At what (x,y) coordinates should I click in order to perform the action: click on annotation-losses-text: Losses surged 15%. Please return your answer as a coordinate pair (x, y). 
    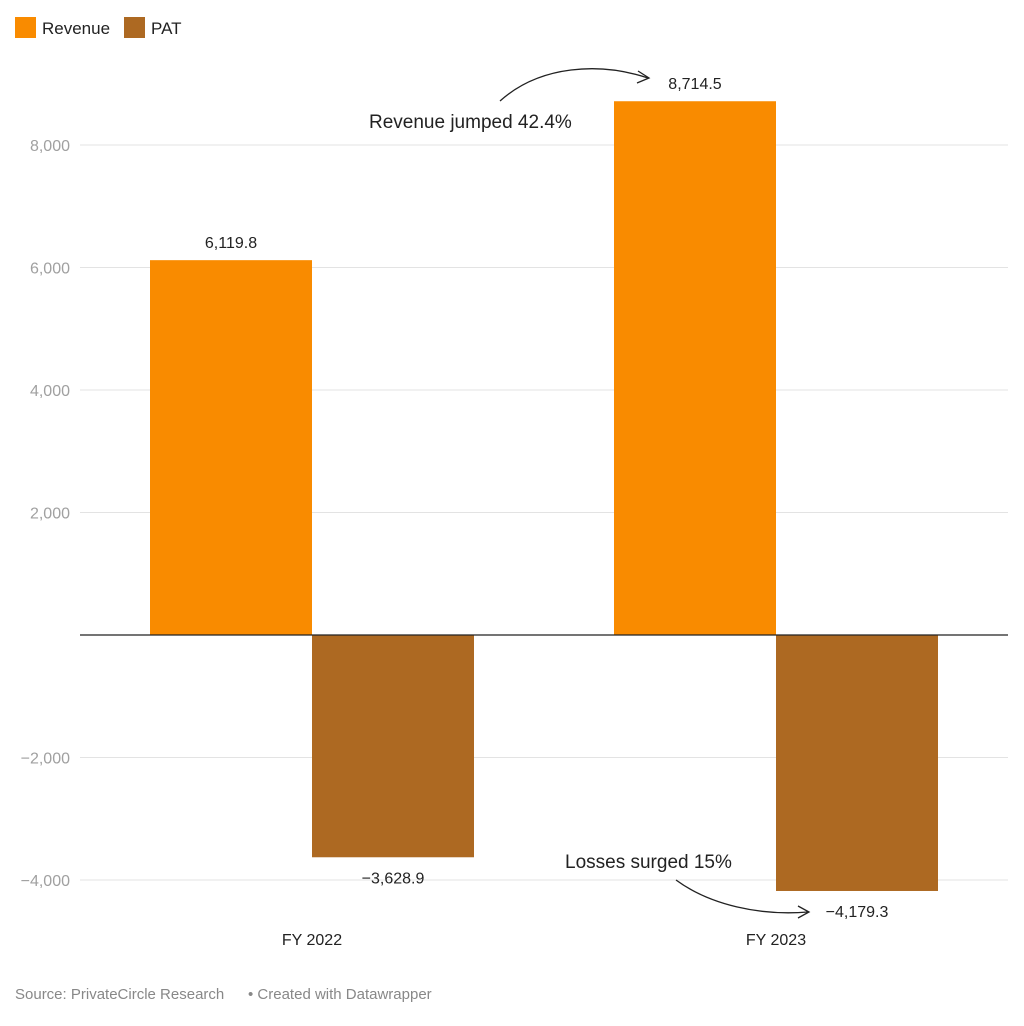
    Looking at the image, I should click on (648, 862).